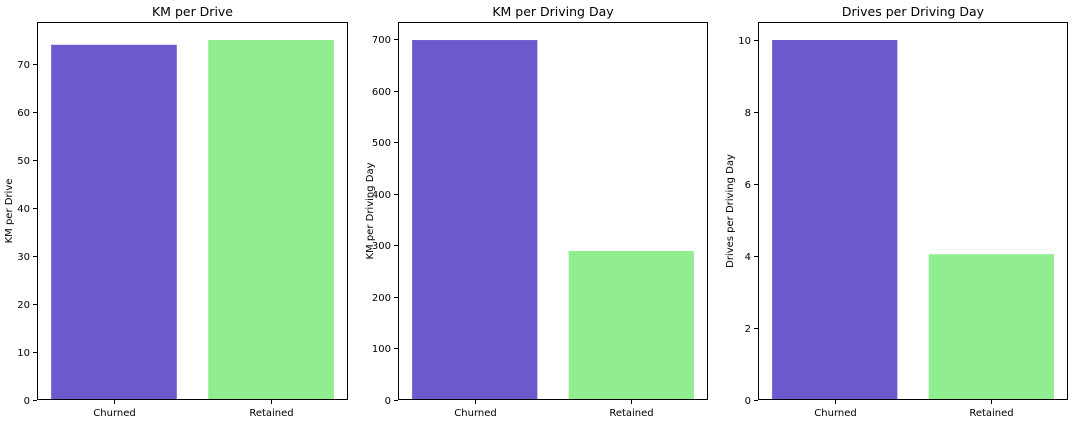 The image size is (1072, 428). Describe the element at coordinates (381, 195) in the screenshot. I see `y-tick-label: 400` at that location.